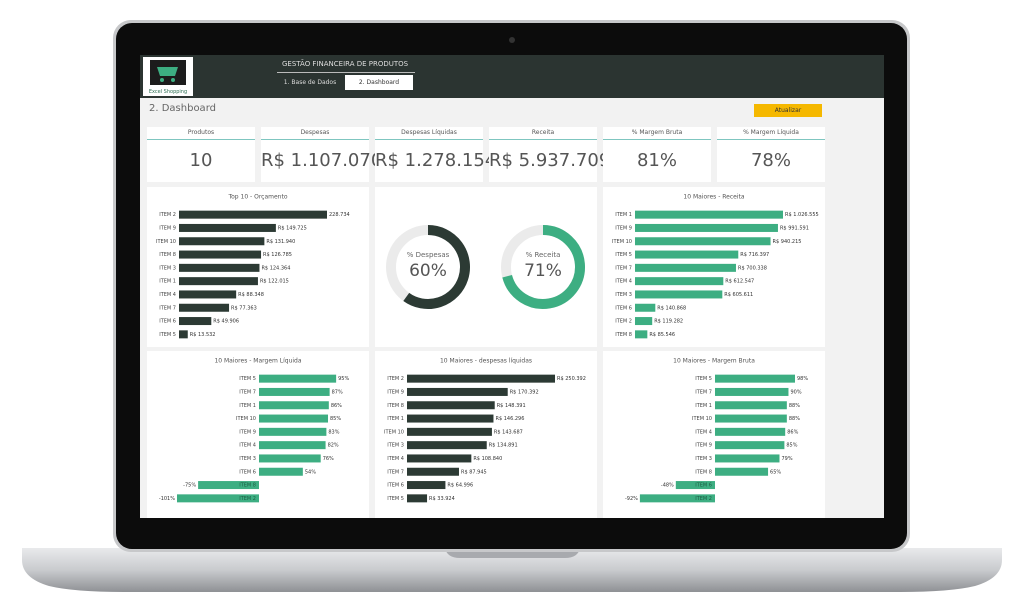 The height and width of the screenshot is (612, 1024). What do you see at coordinates (292, 228) in the screenshot?
I see `value-label: R$ 149.725` at bounding box center [292, 228].